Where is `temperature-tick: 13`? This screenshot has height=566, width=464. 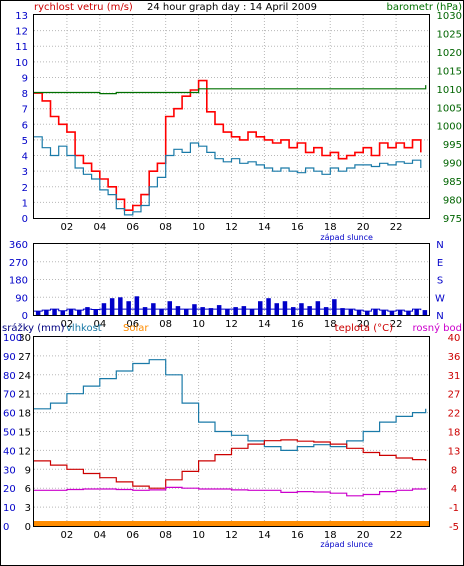
temperature-tick: 13 is located at coordinates (454, 451).